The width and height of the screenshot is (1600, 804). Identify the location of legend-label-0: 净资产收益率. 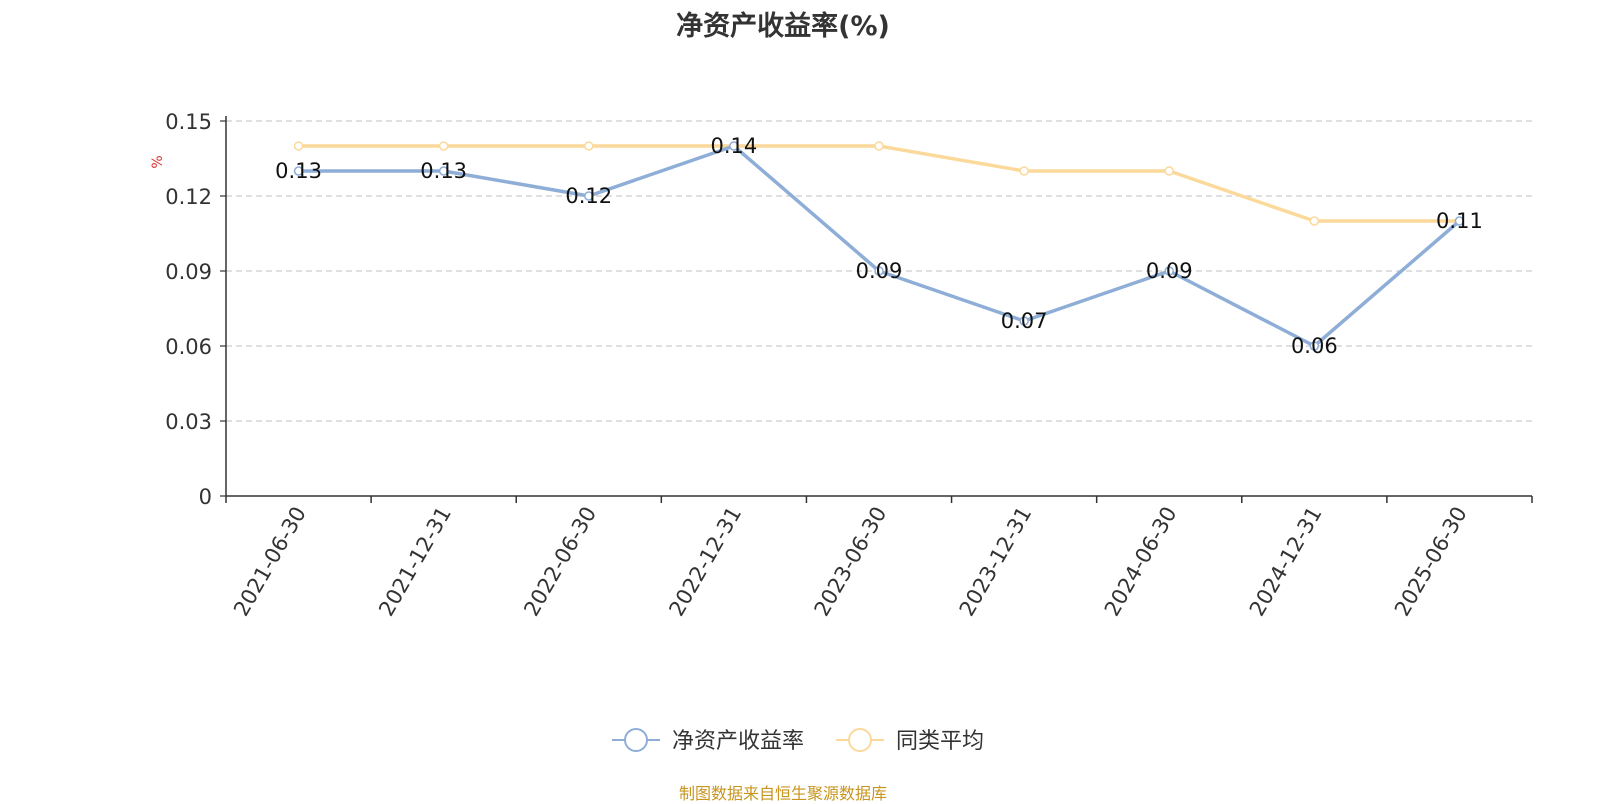
(738, 741).